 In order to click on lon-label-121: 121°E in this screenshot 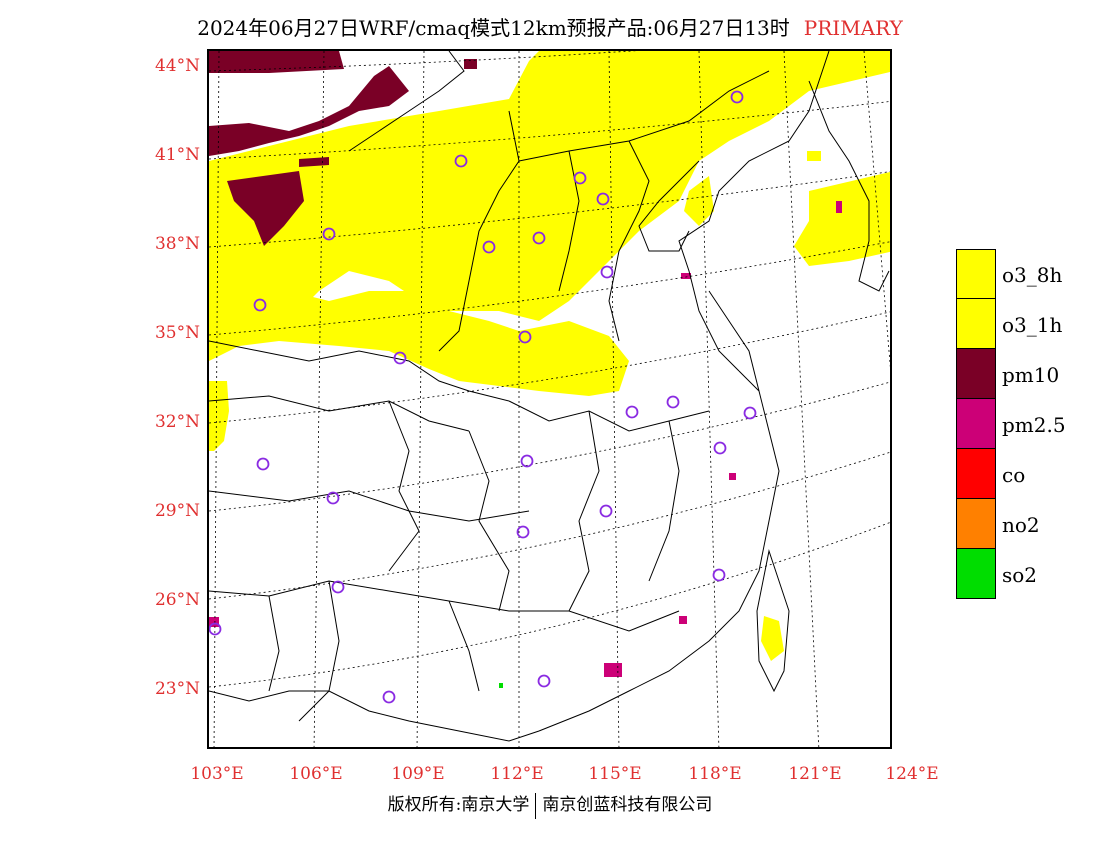, I will do `click(815, 774)`.